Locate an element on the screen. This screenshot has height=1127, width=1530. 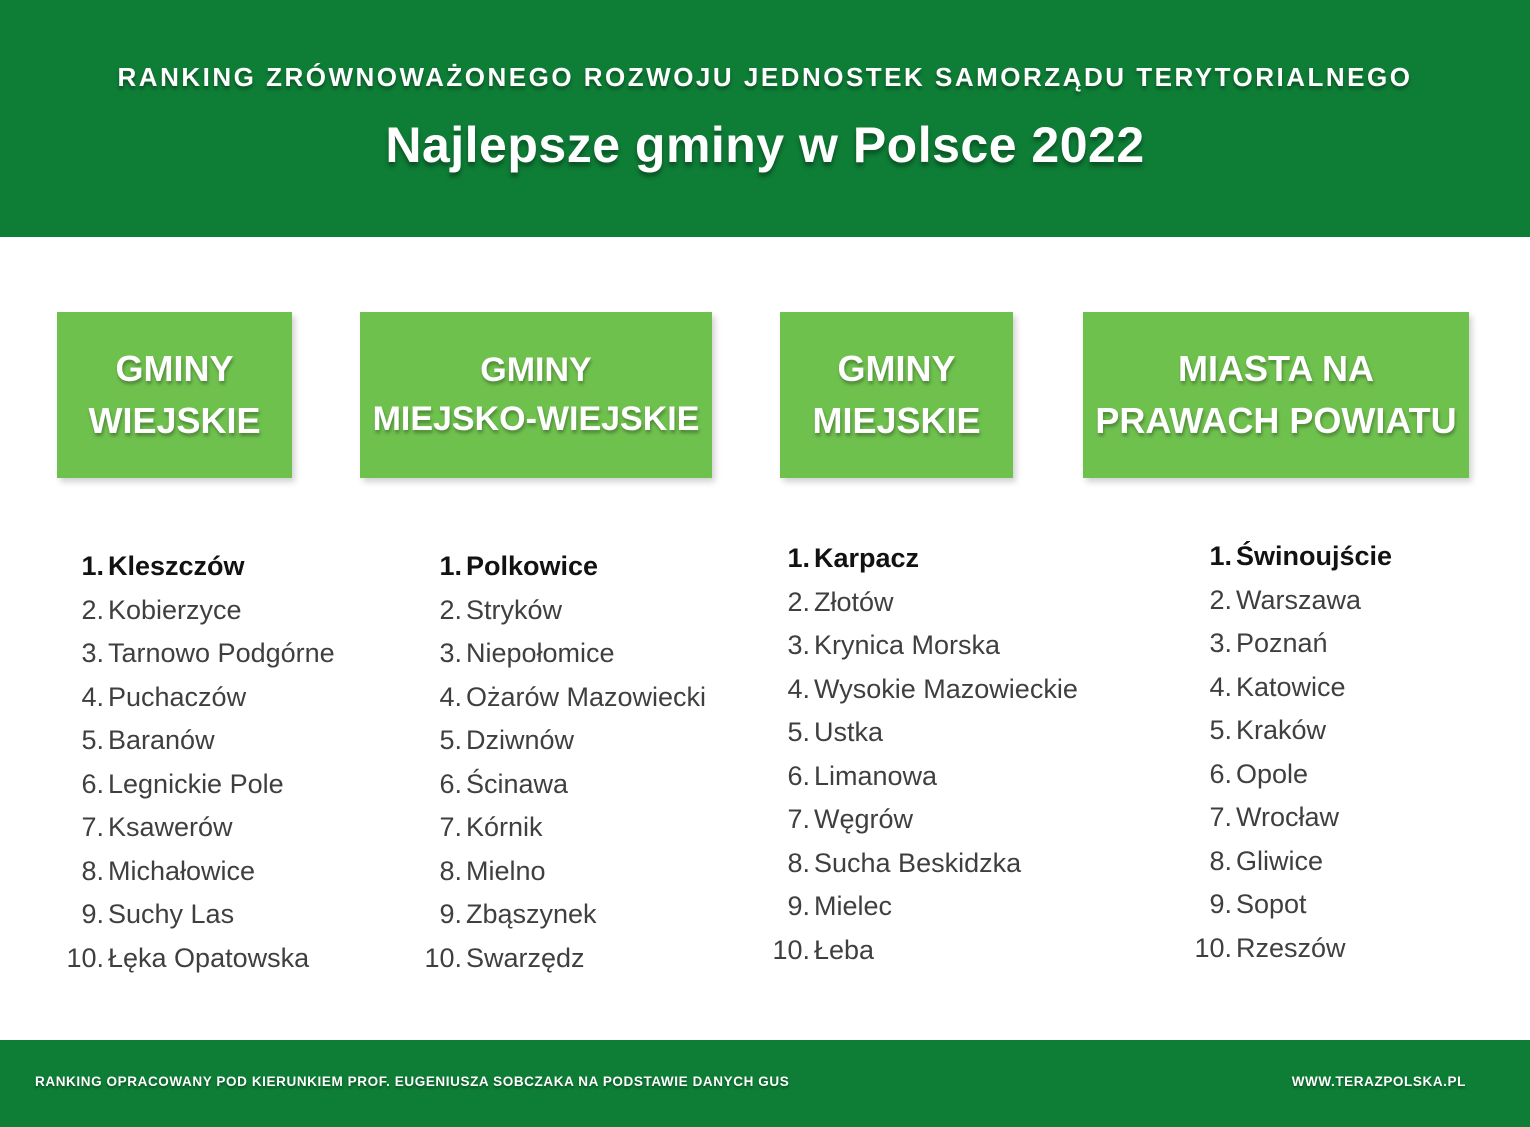
ranking-item: 8. Sucha Beskidzka is located at coordinates (922, 864).